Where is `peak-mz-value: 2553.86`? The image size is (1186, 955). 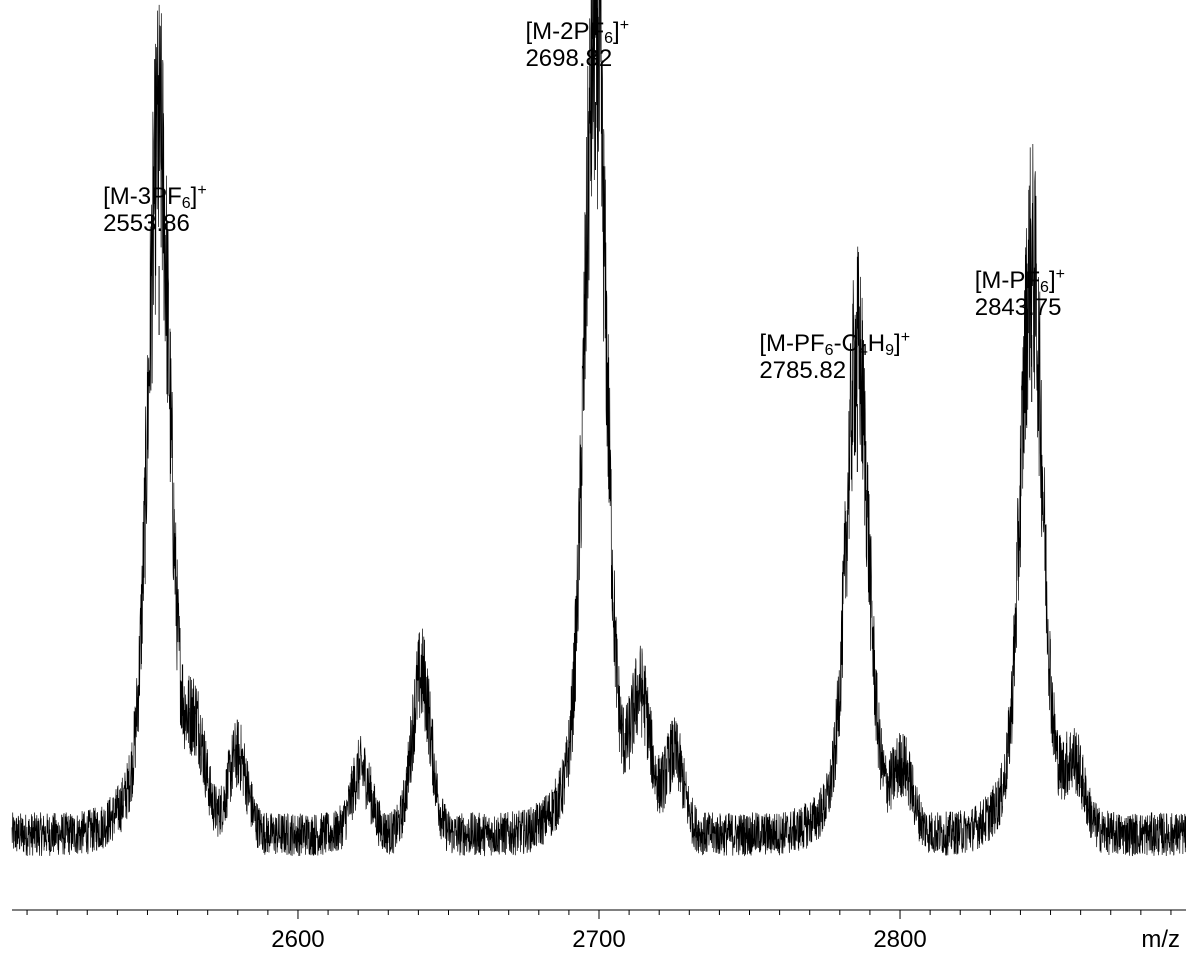
peak-mz-value: 2553.86 is located at coordinates (146, 223).